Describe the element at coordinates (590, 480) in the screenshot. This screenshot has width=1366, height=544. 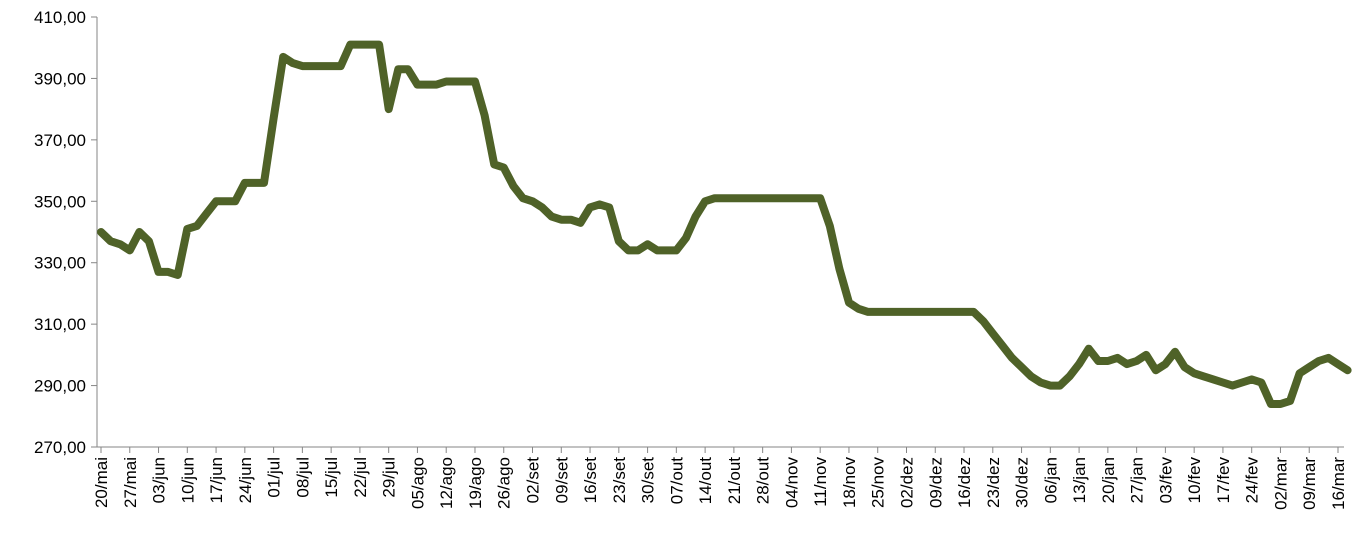
I see `x-tick-label: 16/set` at that location.